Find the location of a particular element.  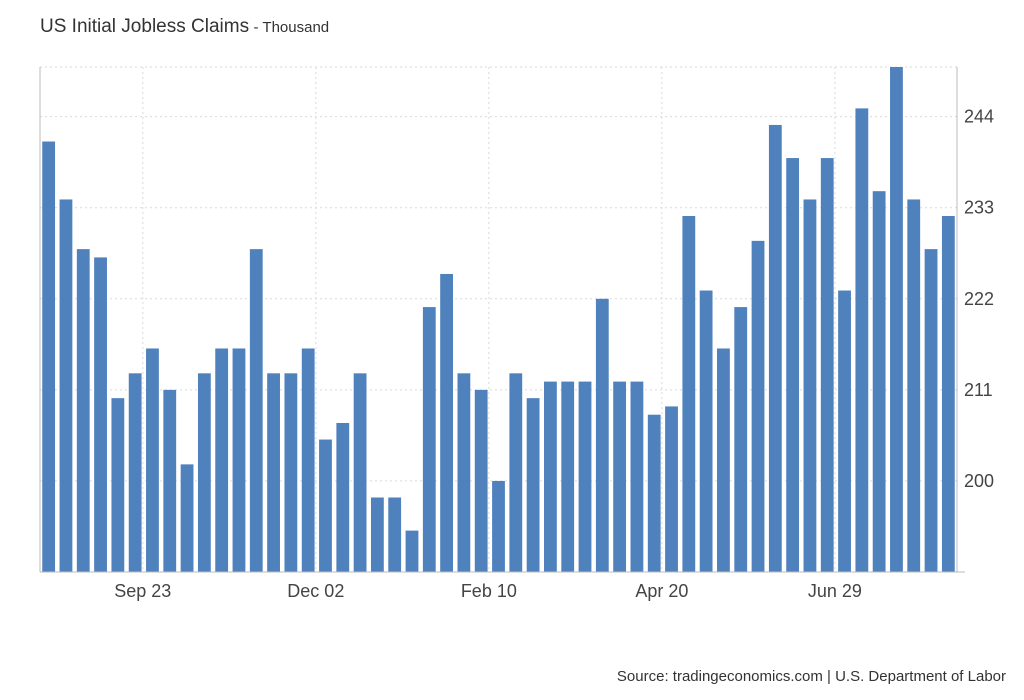

x-tick-label: Dec 02 is located at coordinates (315, 591).